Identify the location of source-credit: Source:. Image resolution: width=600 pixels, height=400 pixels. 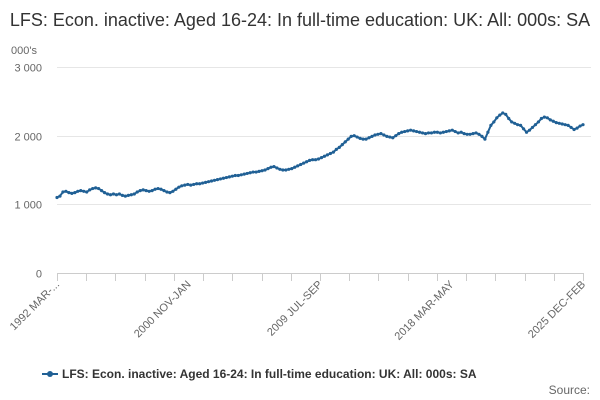
(569, 390).